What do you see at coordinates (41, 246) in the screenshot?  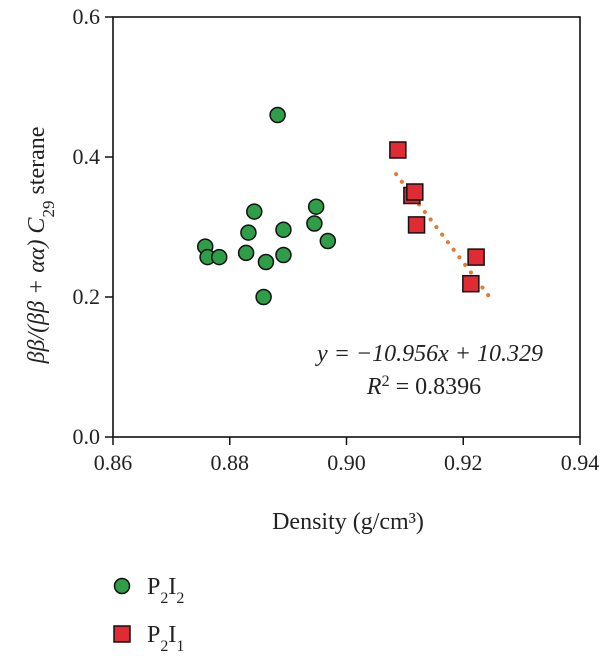 I see `y-axis-title: ββ/(ββ + αα) C29 sterane` at bounding box center [41, 246].